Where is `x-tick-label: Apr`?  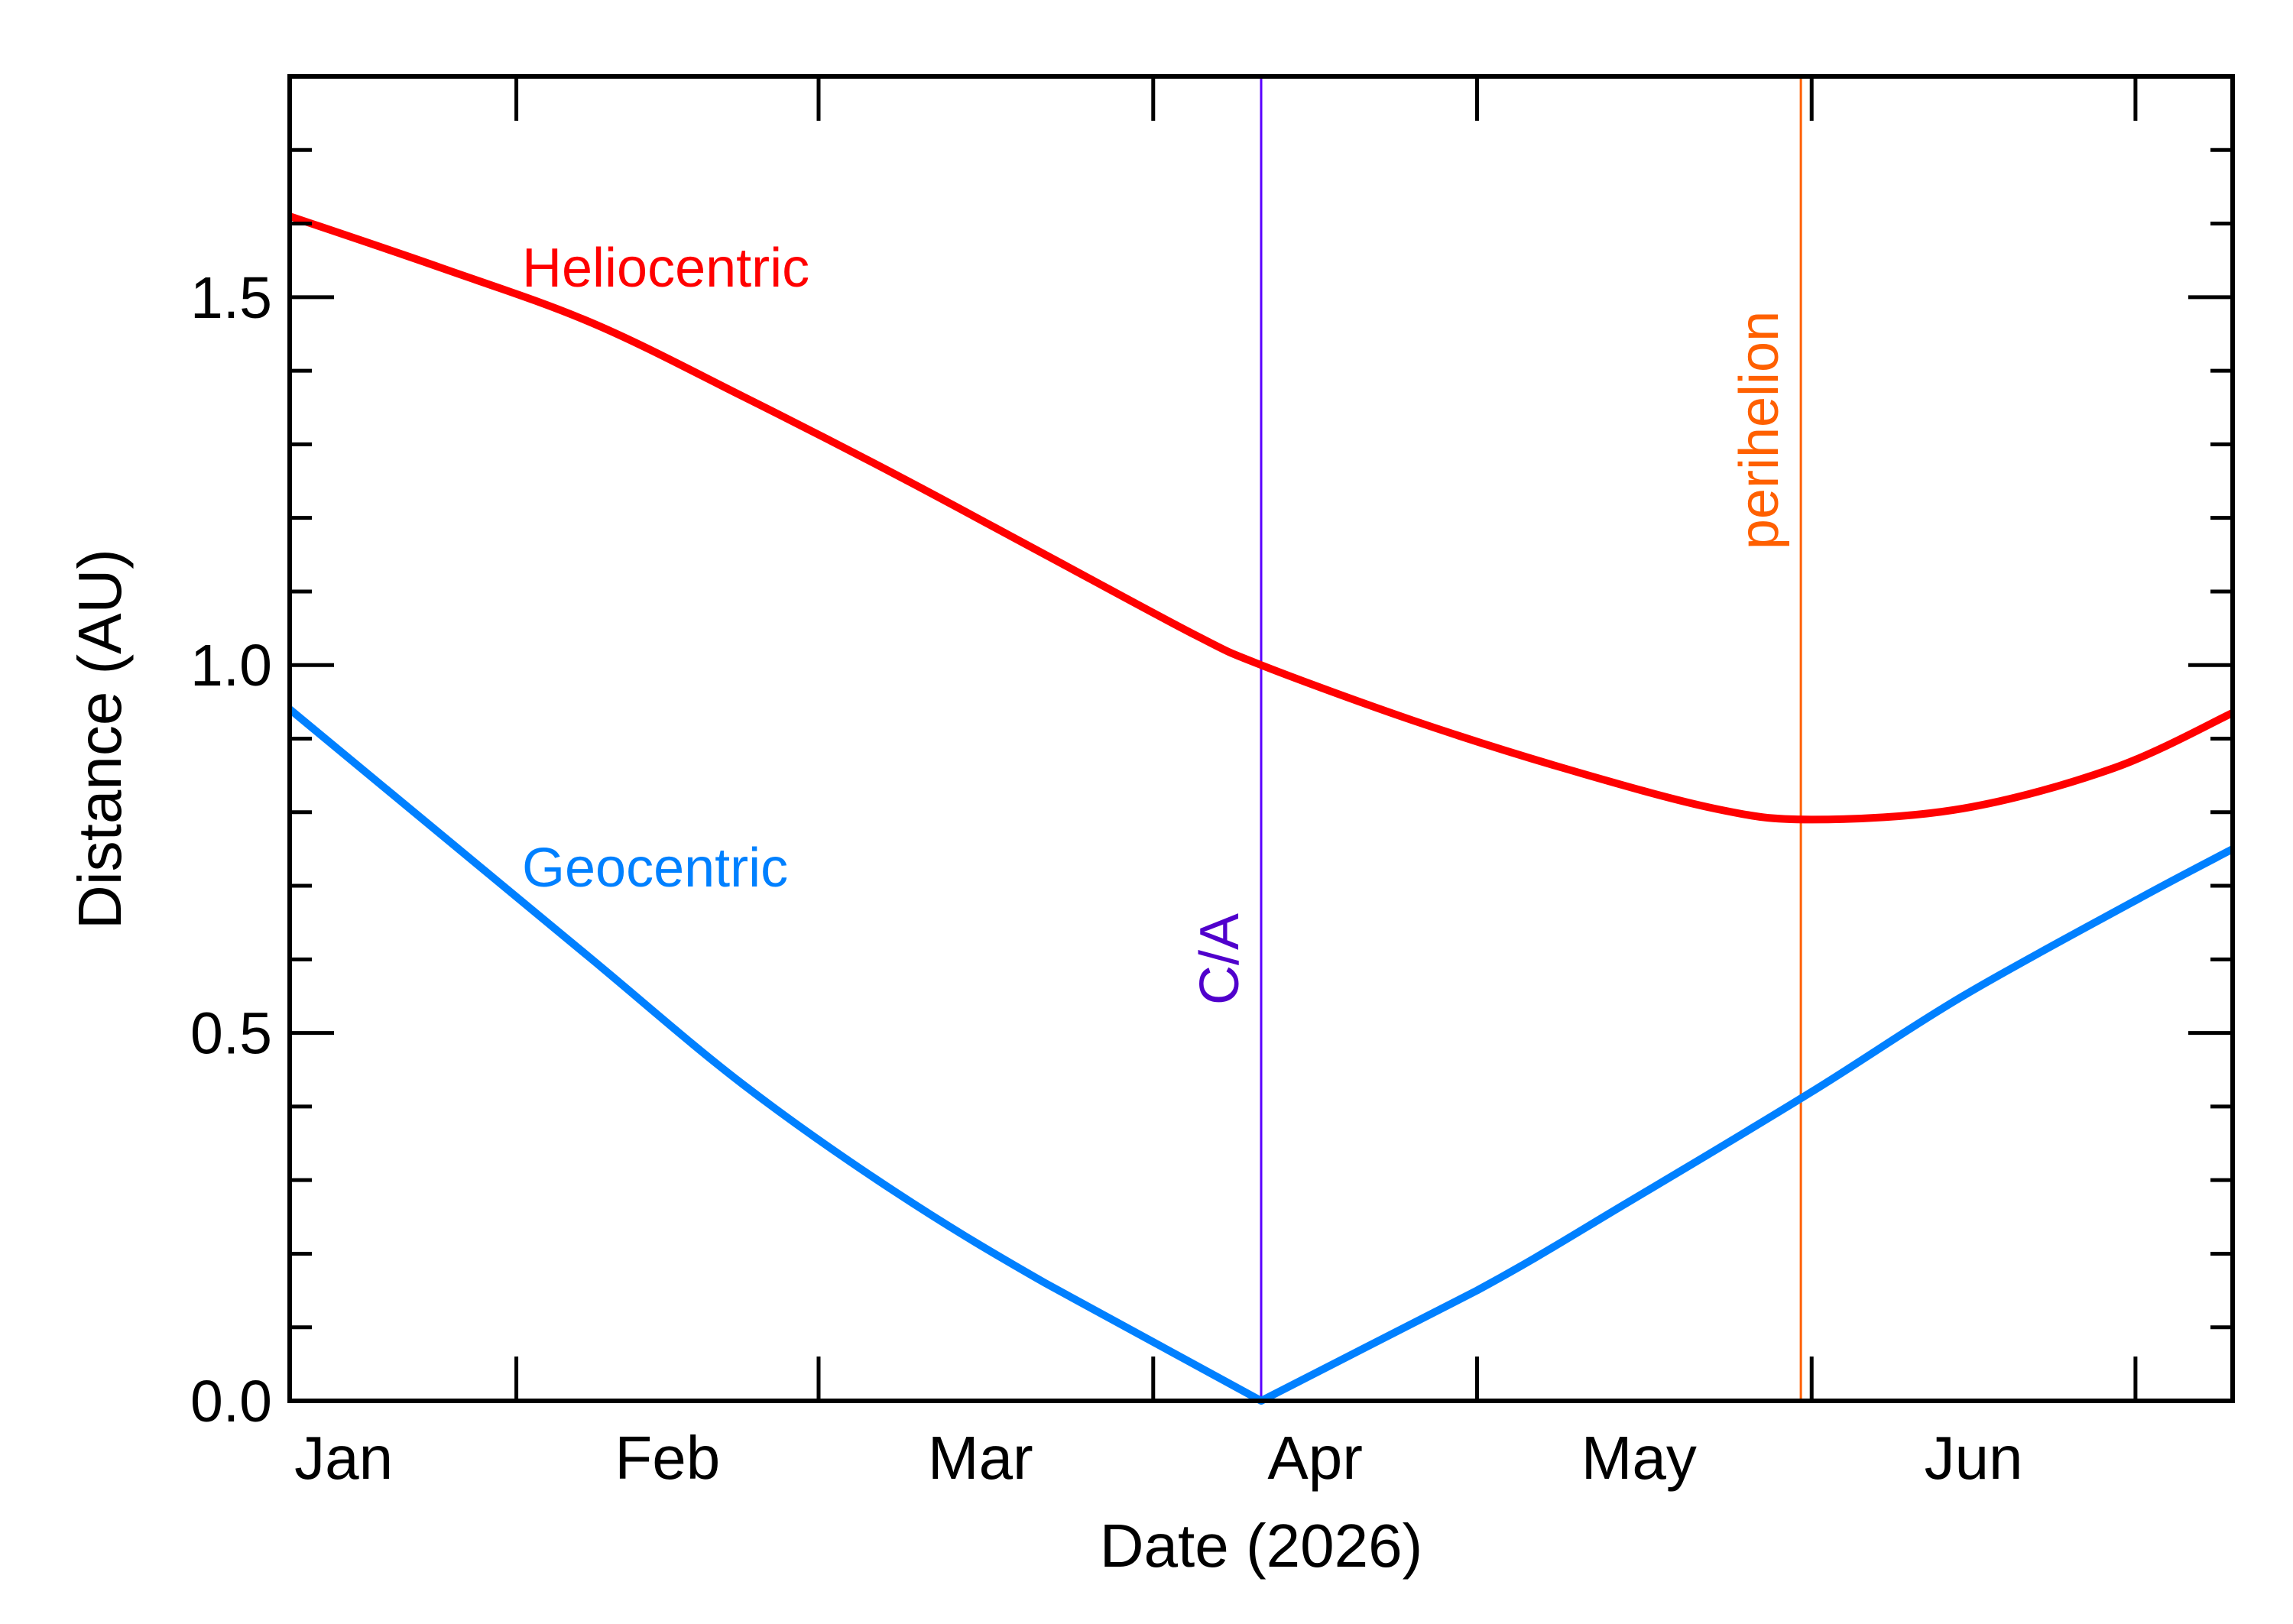 x-tick-label: Apr is located at coordinates (1315, 1458).